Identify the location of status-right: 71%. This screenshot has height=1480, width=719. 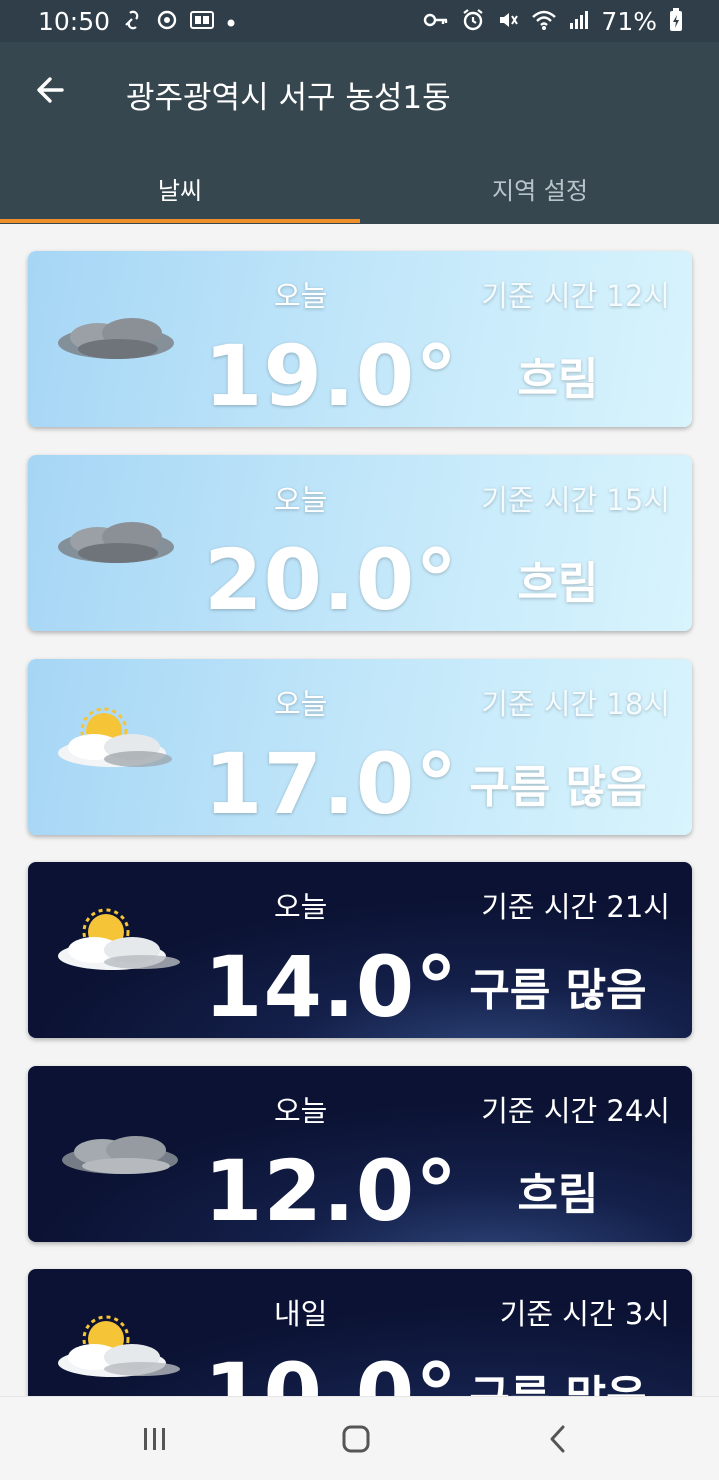
(553, 21).